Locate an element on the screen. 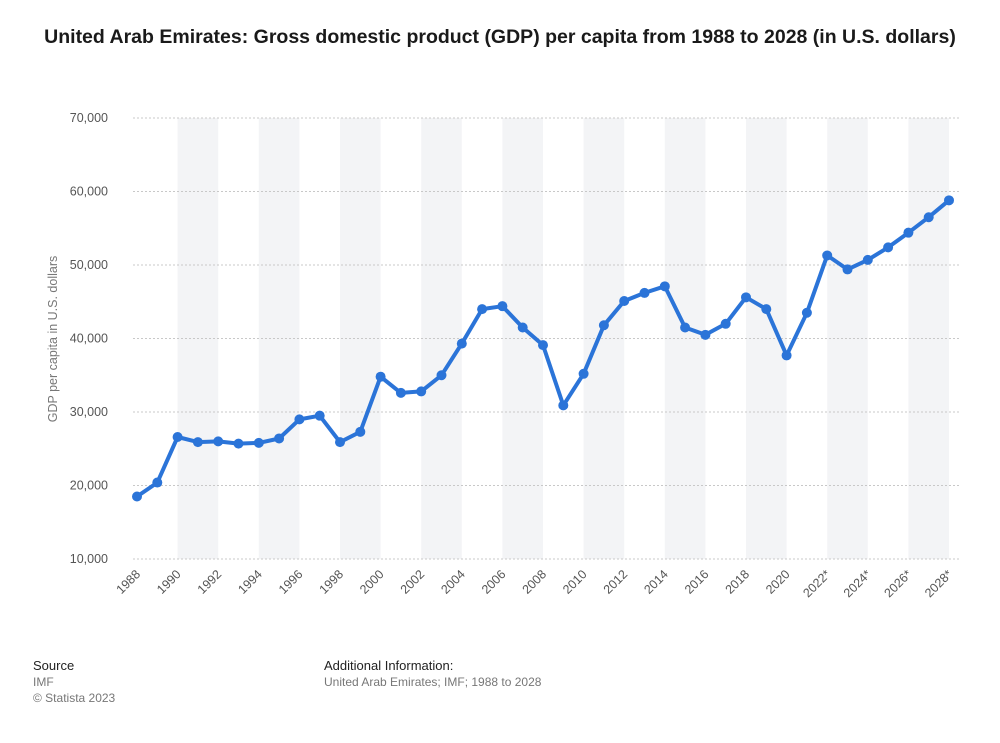 The width and height of the screenshot is (1000, 743). y-tick-label: 50,000 is located at coordinates (89, 265).